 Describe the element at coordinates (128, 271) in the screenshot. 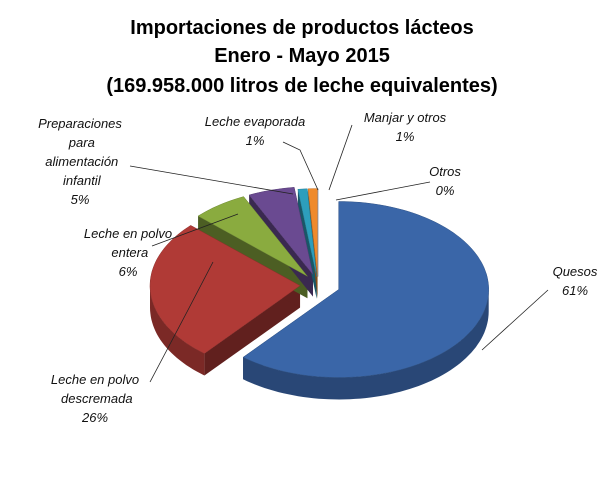

I see `value-label: 6%` at that location.